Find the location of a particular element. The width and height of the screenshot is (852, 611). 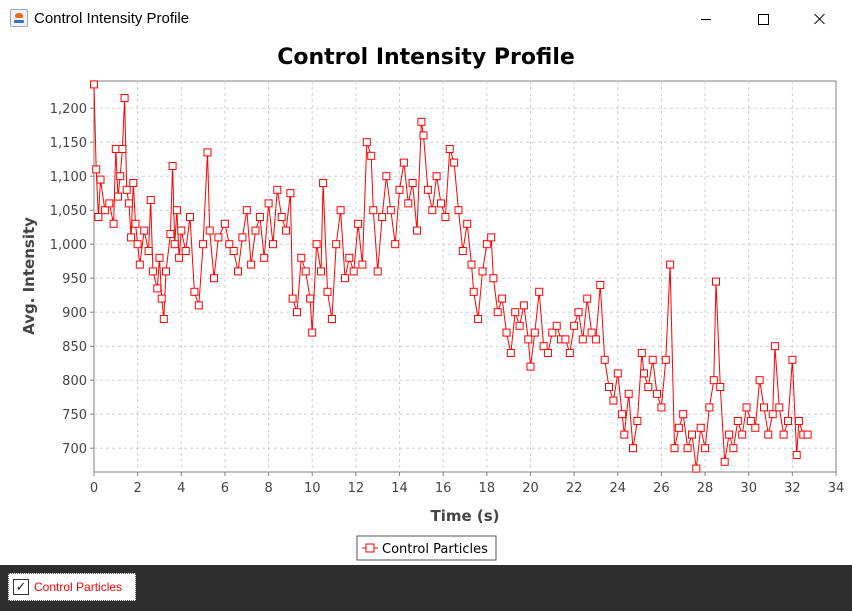

y-tick-label: 1,050 is located at coordinates (68, 211).